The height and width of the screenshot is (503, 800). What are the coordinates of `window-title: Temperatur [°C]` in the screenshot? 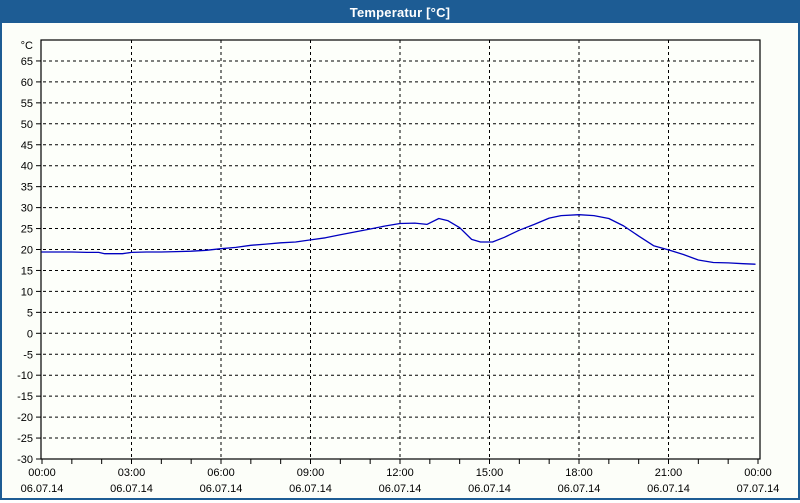 It's located at (400, 12).